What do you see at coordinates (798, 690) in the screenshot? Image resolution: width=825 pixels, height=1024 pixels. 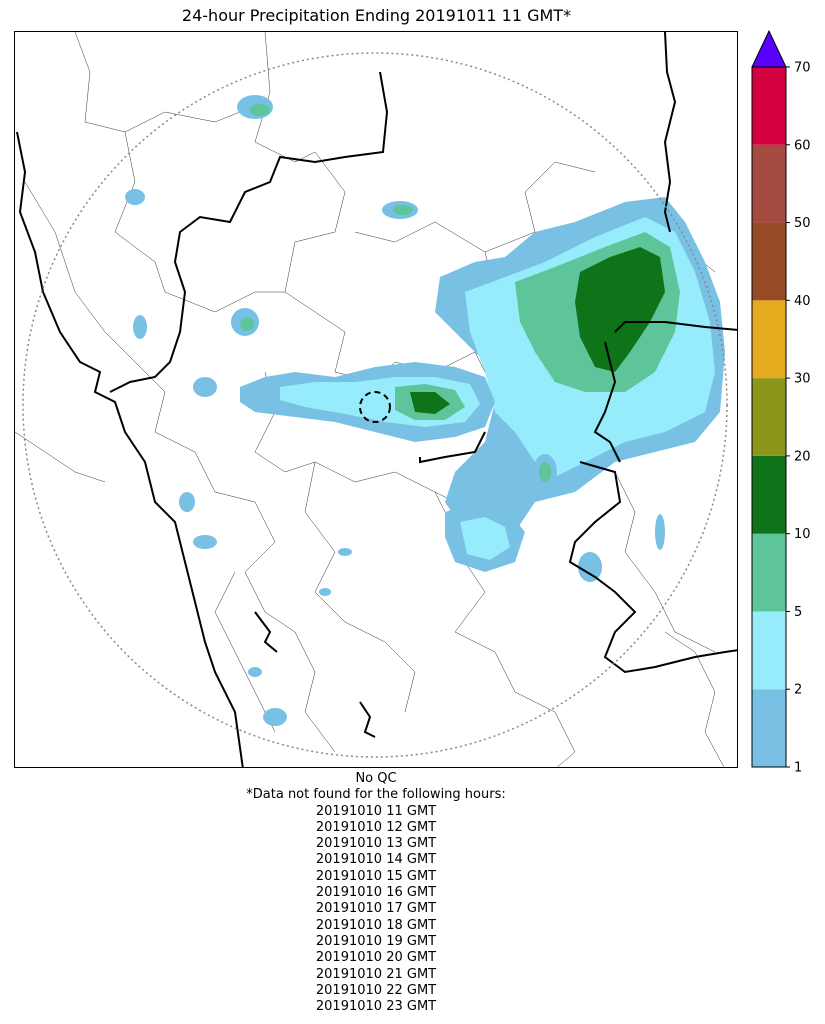 I see `colorbar-tick-label: 2` at bounding box center [798, 690].